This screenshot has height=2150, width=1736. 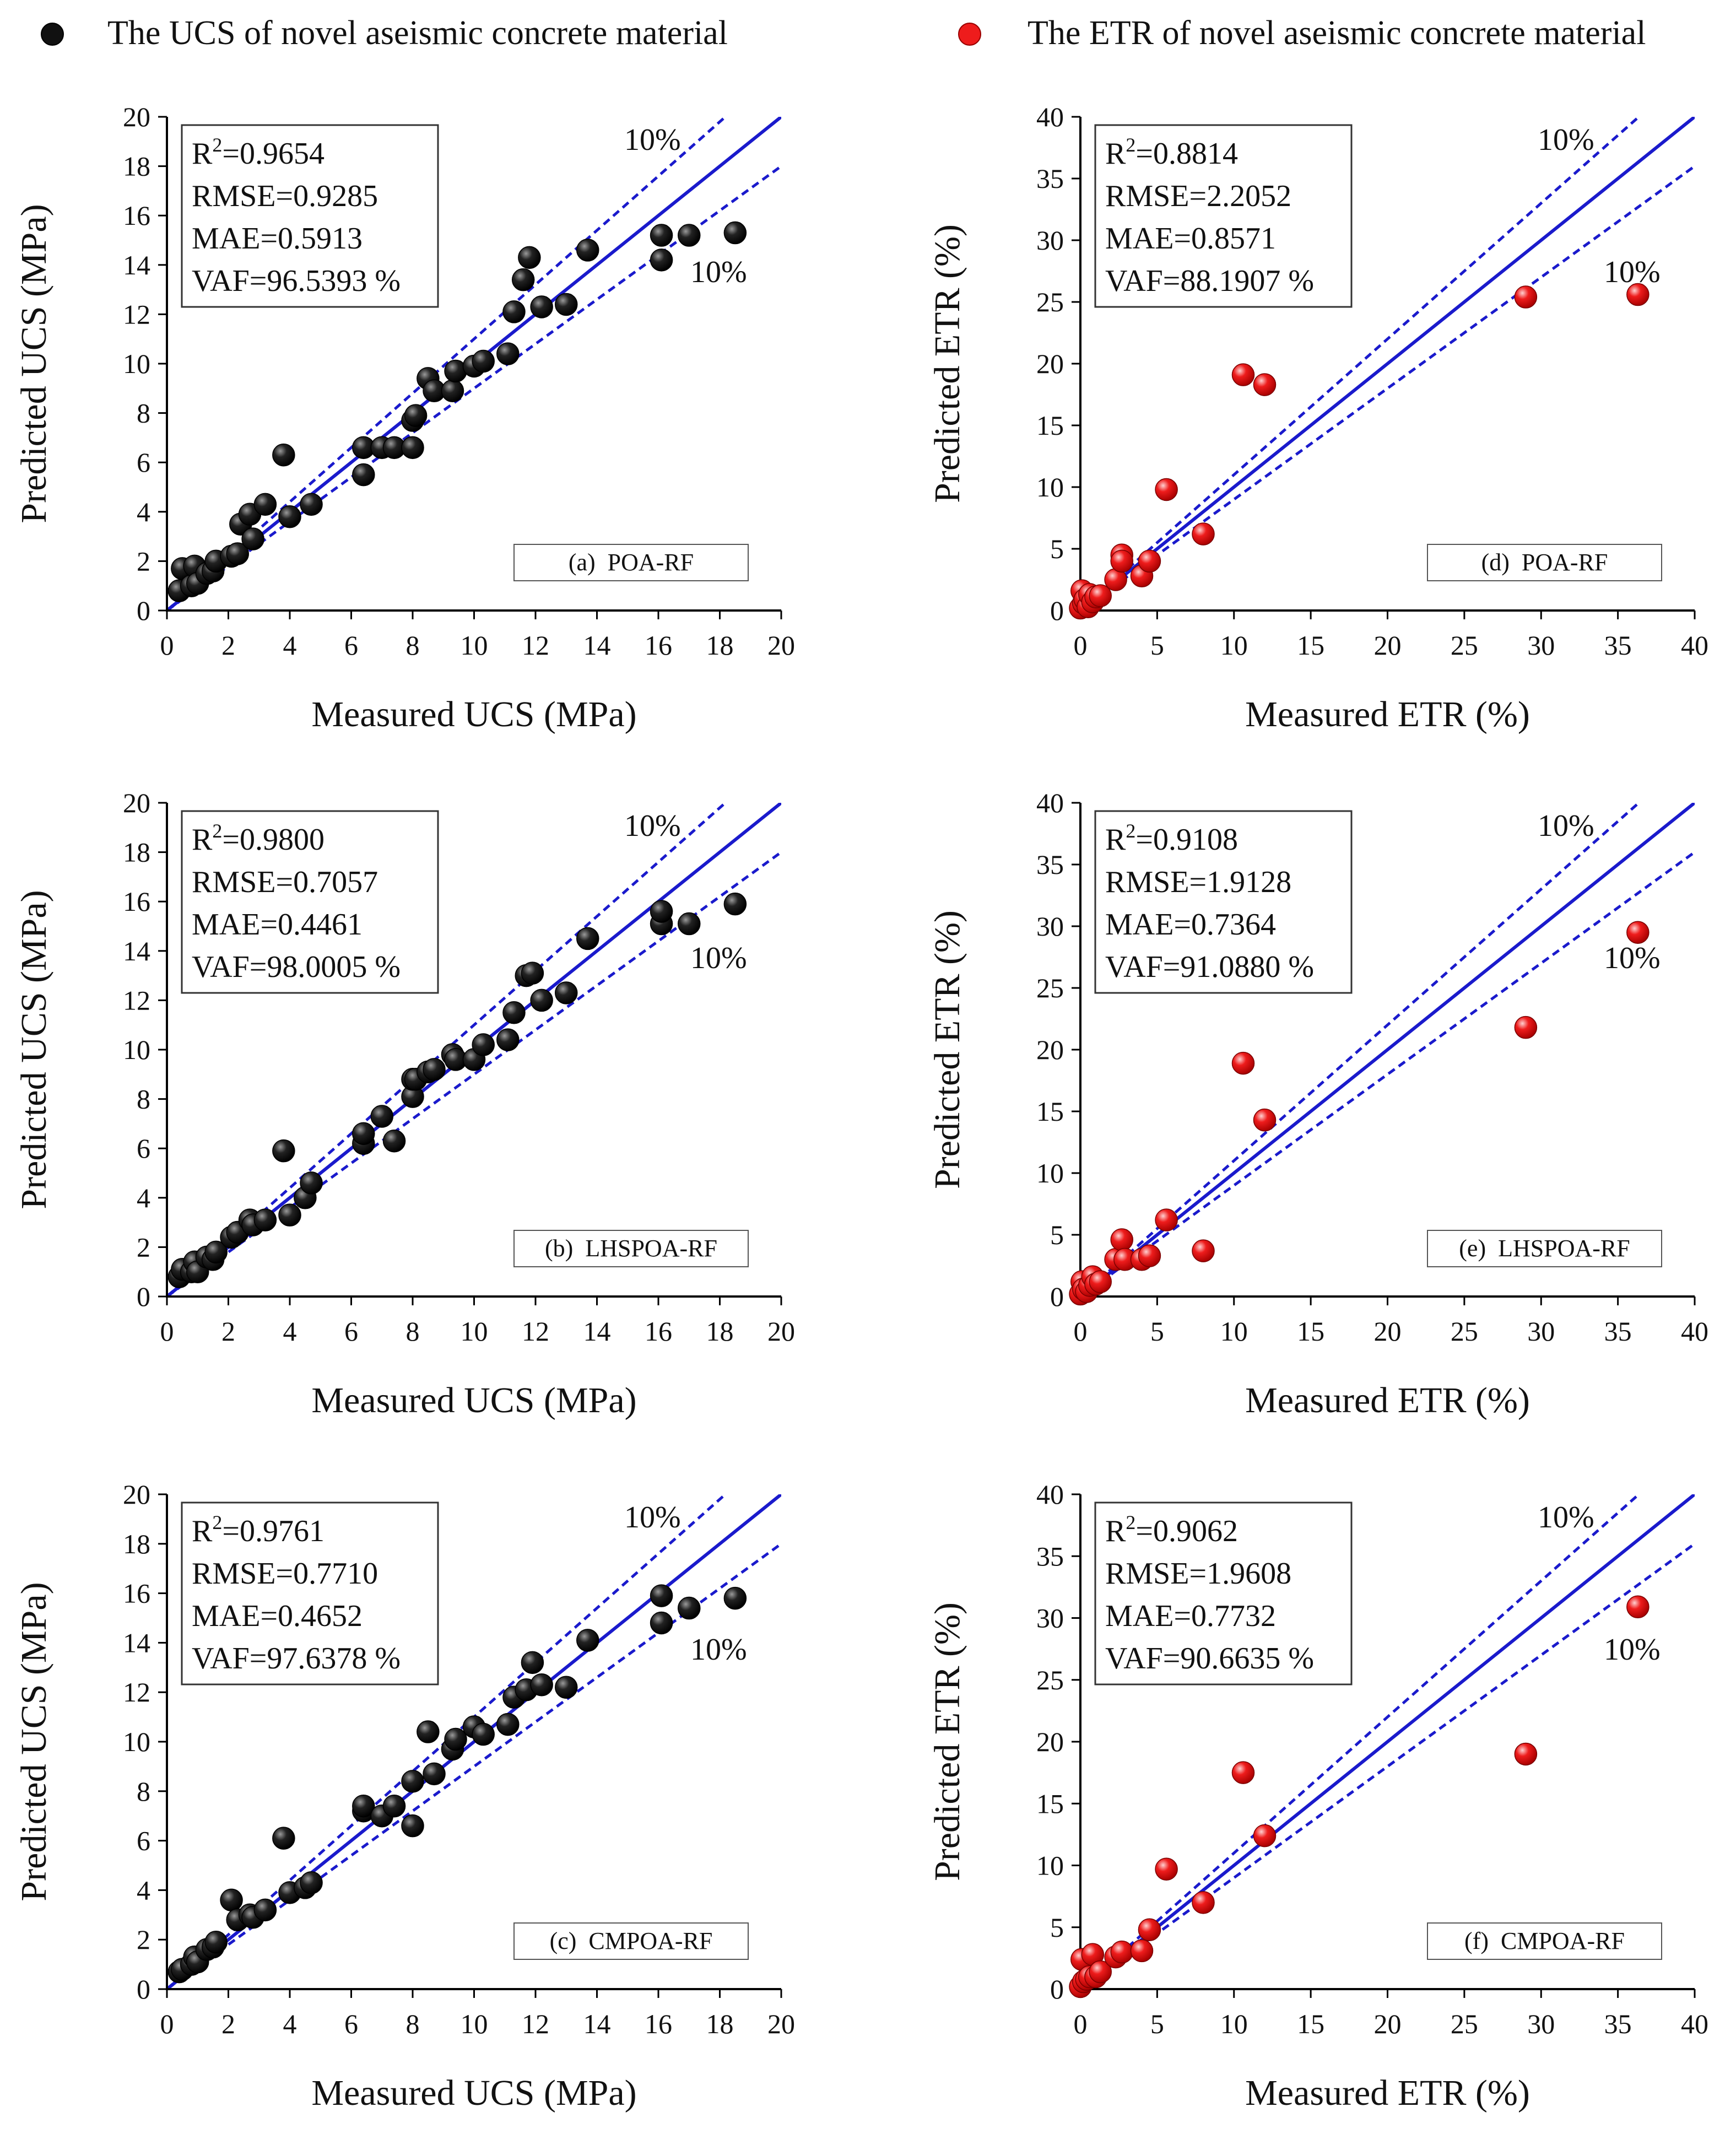 I want to click on x-tick-label: 2, so click(x=228, y=646).